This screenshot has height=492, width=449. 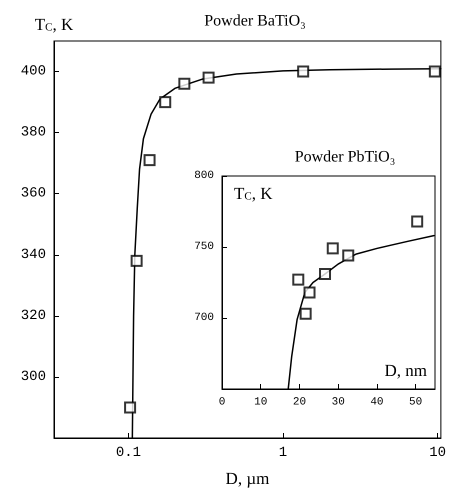 I want to click on x-axis-title: D, nm, so click(x=405, y=370).